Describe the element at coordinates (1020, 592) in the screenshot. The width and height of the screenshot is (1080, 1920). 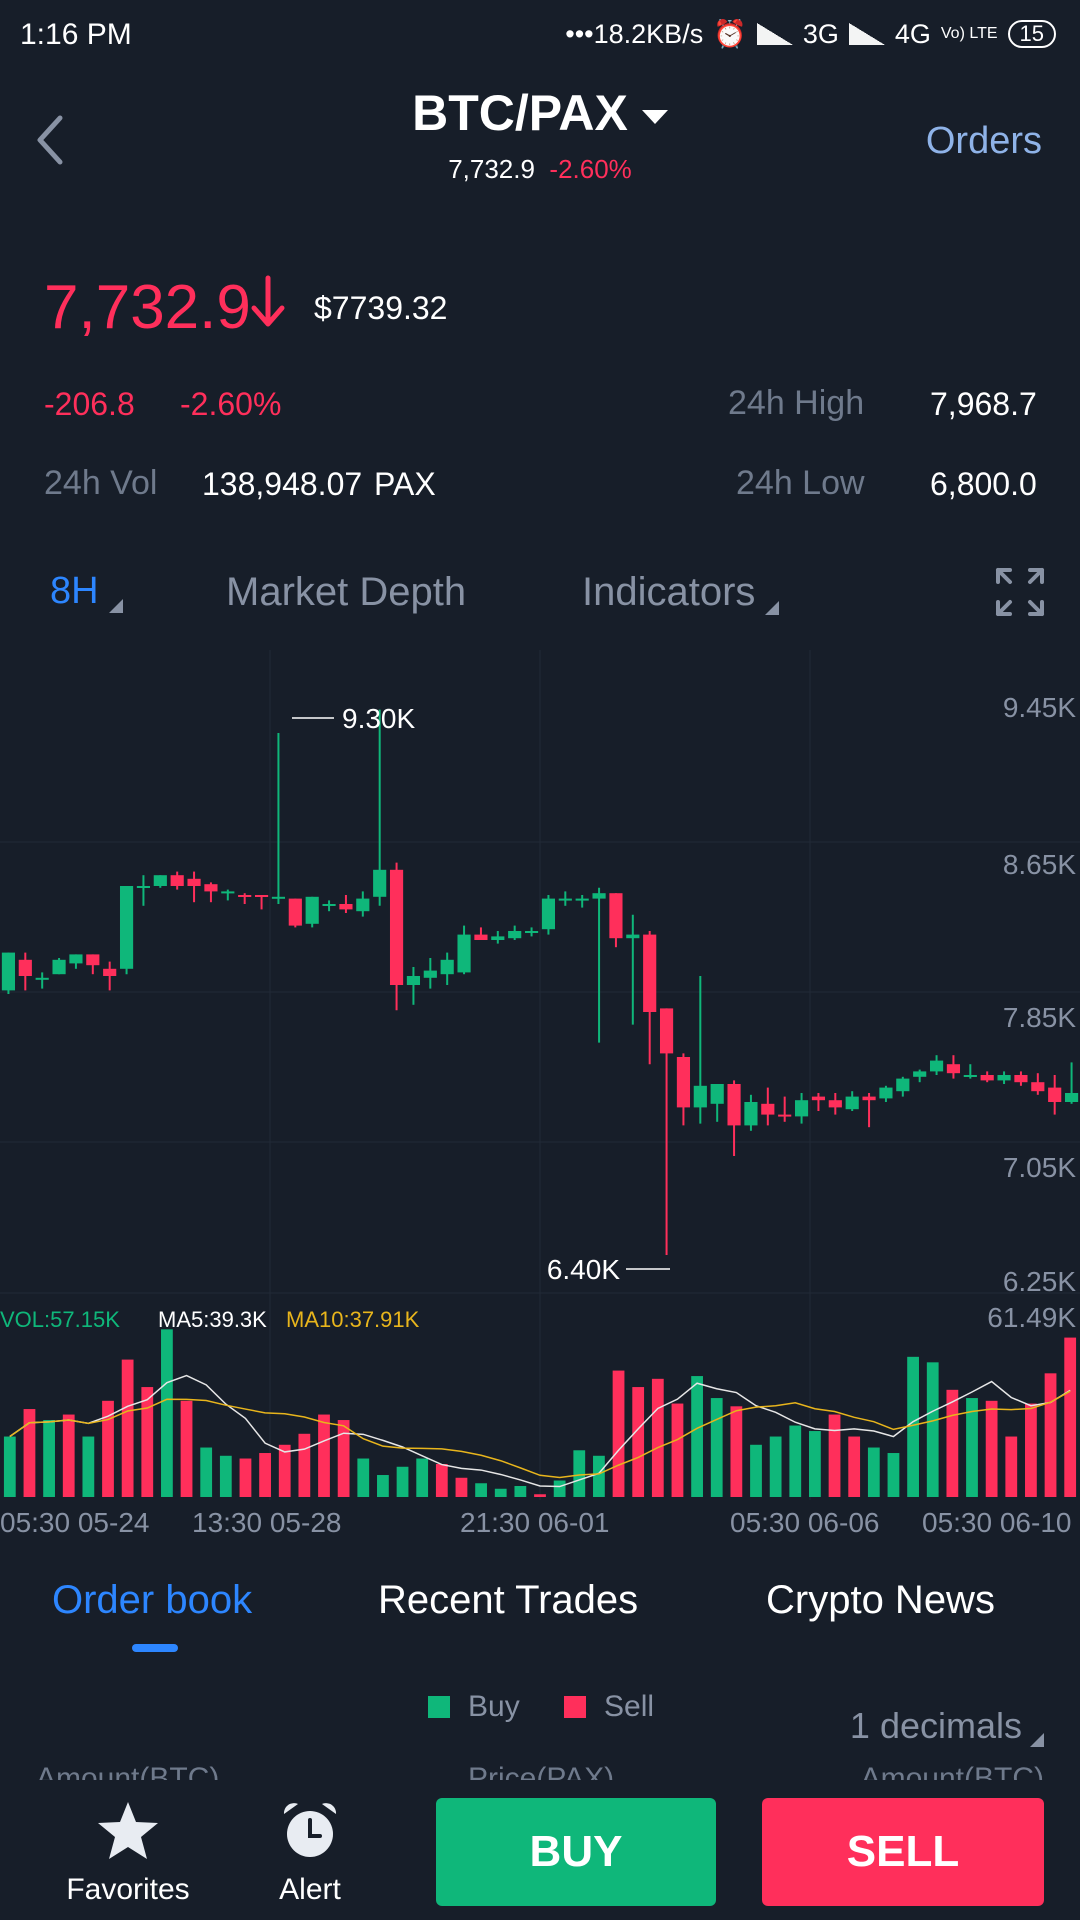
I see `fullscreen-icon` at that location.